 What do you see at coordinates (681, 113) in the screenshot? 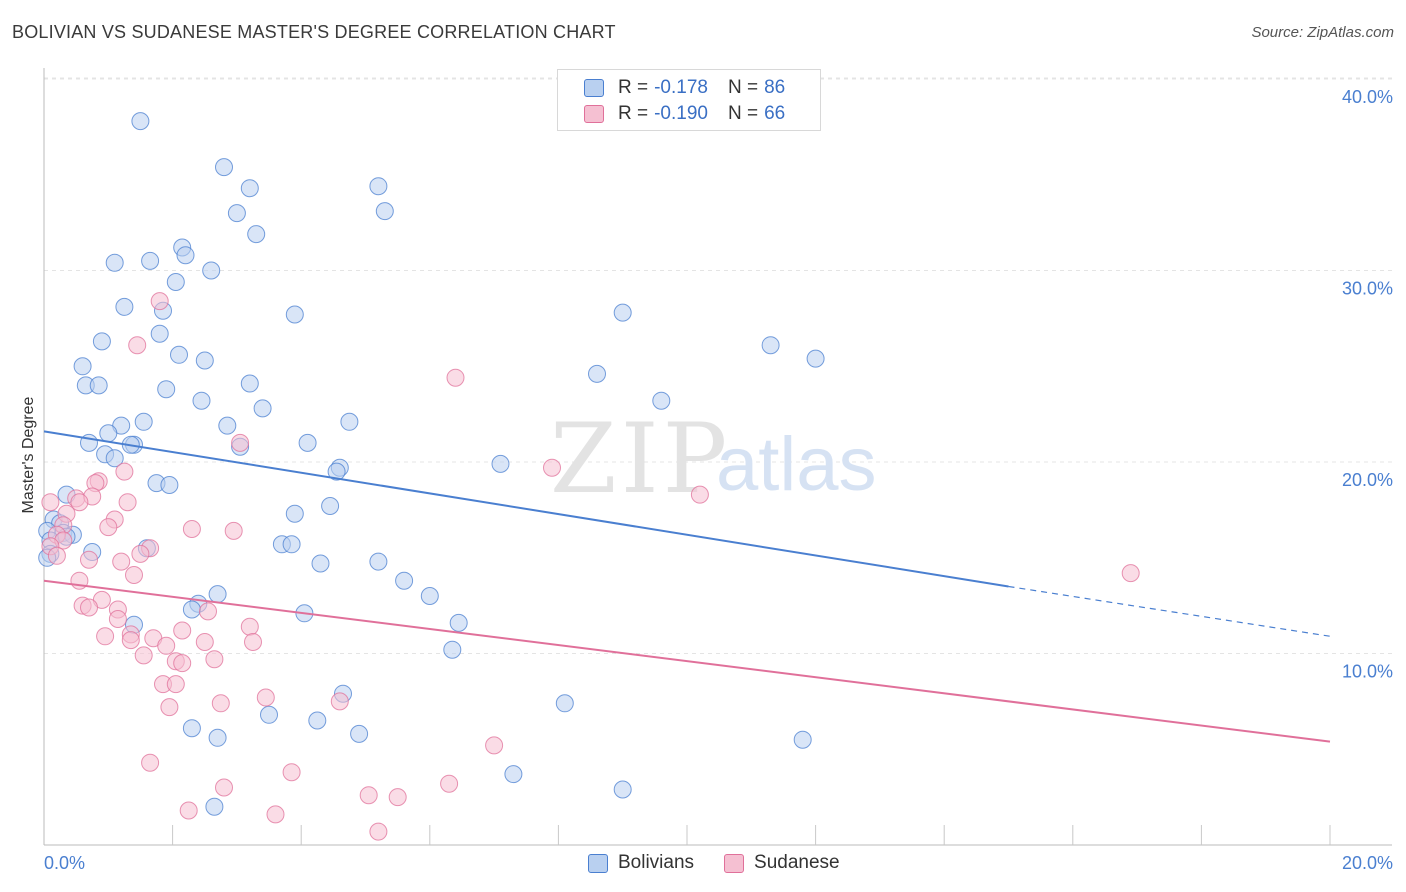
I see `legend-r-value: -0.190` at bounding box center [681, 113].